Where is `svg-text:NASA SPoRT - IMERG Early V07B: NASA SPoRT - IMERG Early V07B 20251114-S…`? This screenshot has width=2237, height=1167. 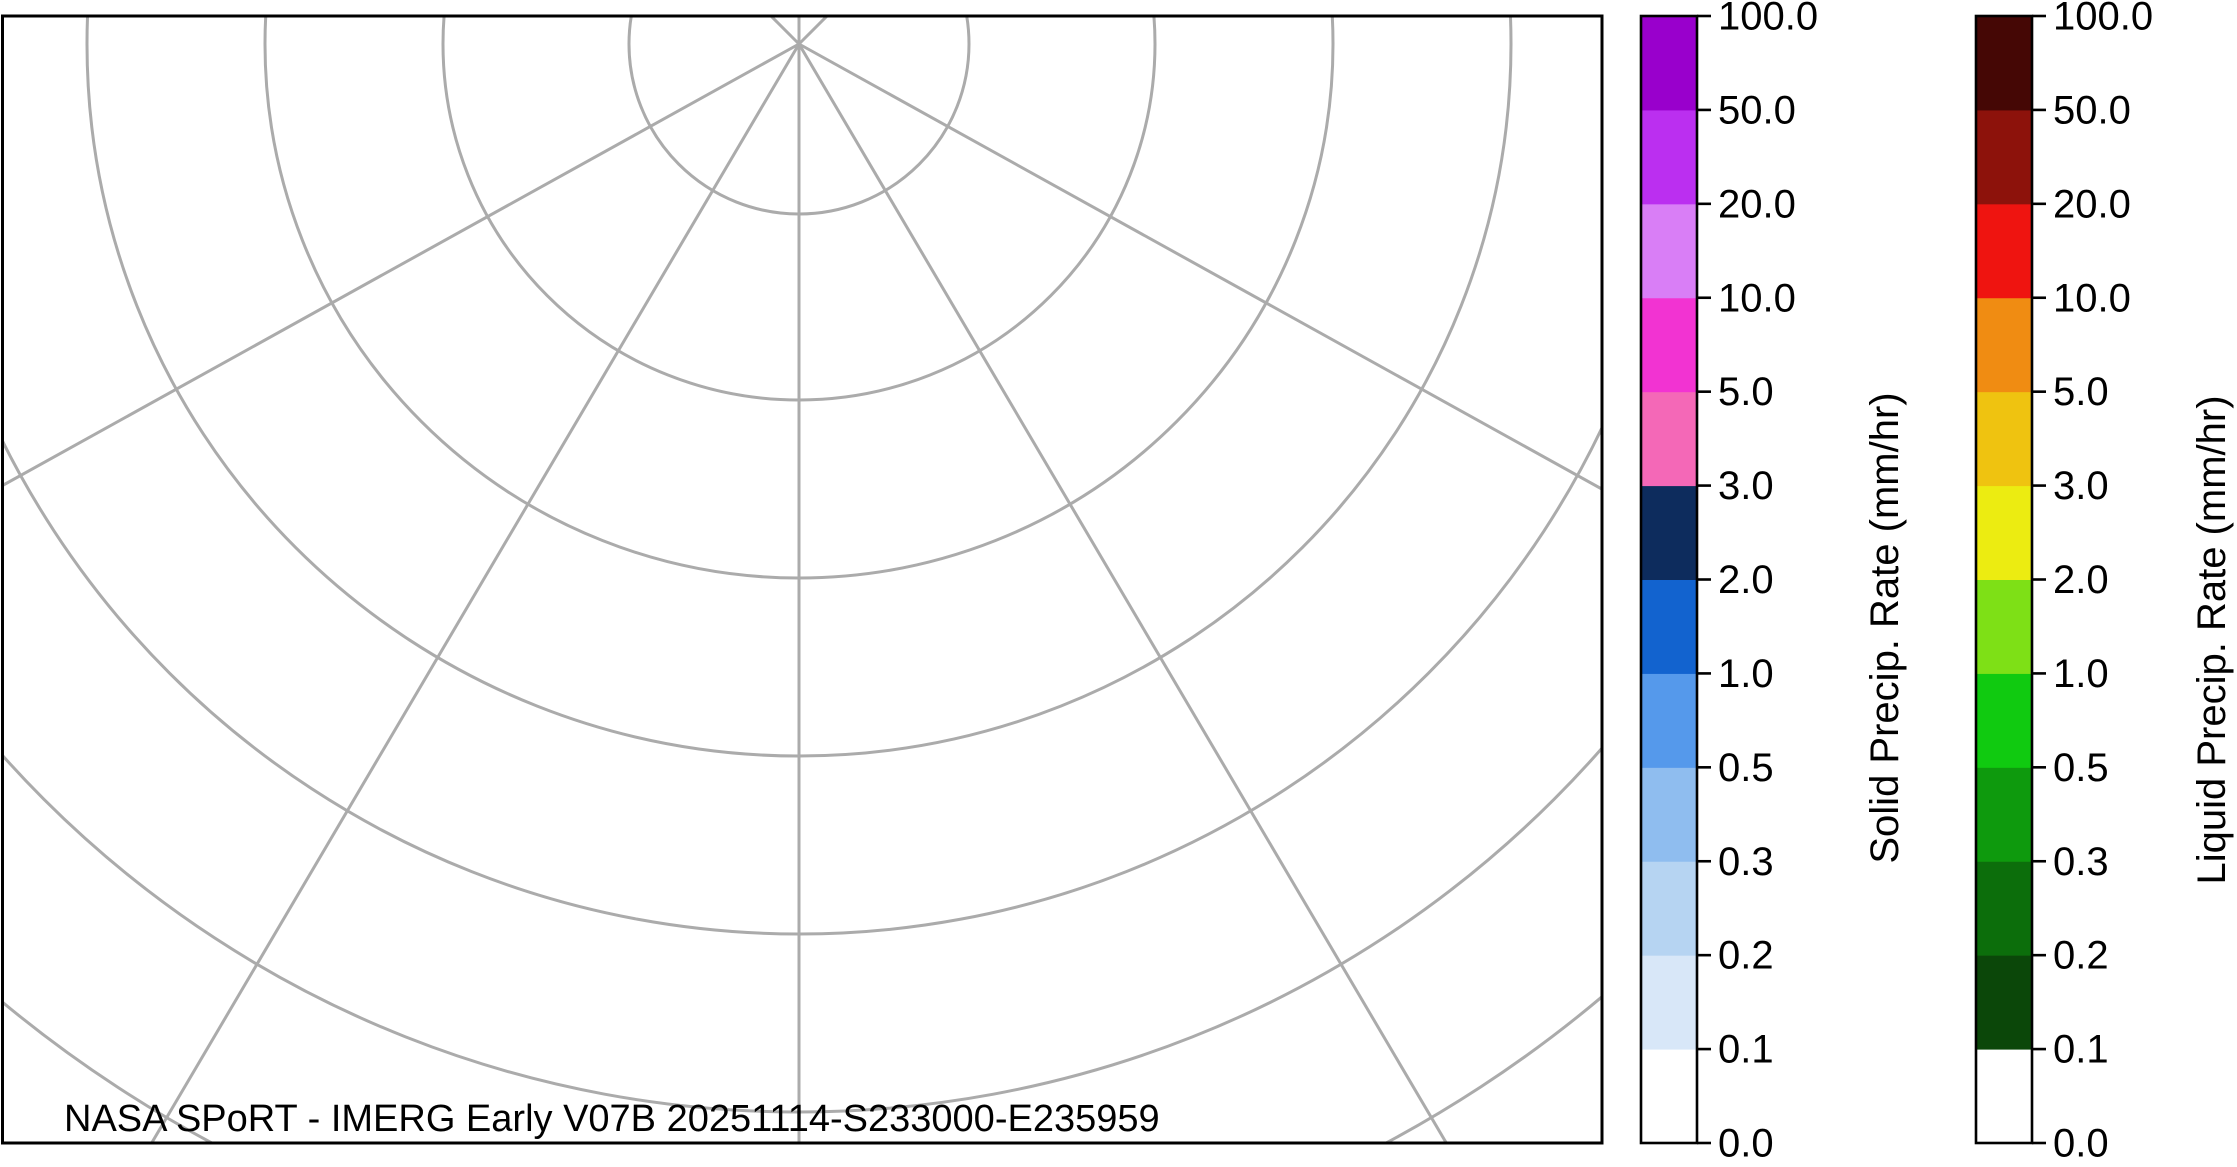 svg-text:NASA SPoRT - IMERG Early V07B: NASA SPoRT - IMERG Early V07B 20251114-S… is located at coordinates (612, 1119).